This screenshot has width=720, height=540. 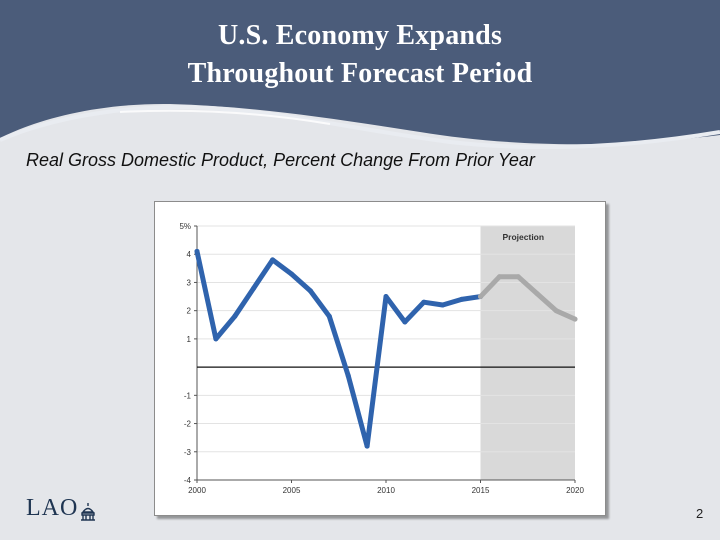 What do you see at coordinates (189, 254) in the screenshot?
I see `y-tick-label: 4` at bounding box center [189, 254].